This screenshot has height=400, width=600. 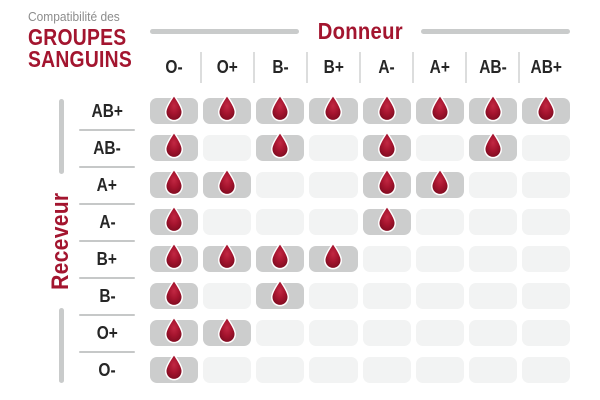 I want to click on cell-AB+-O--compatible, so click(x=174, y=109).